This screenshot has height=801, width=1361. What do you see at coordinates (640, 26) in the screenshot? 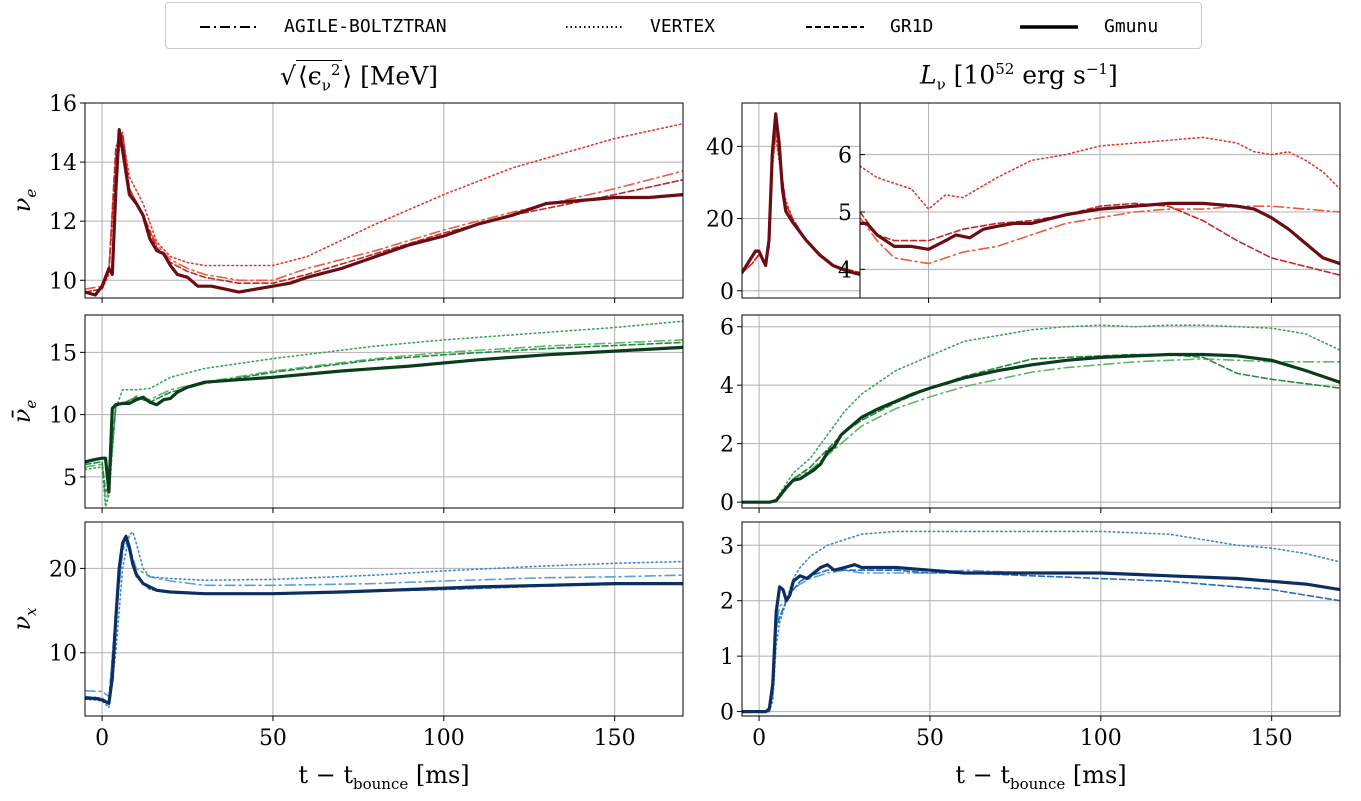
I see `legend-item-vertex: VERTEX` at bounding box center [640, 26].